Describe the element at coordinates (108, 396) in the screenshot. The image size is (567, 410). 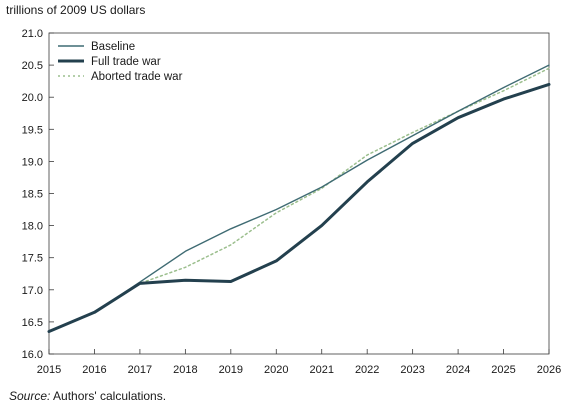
I see `source-text: Authors' calculations.` at that location.